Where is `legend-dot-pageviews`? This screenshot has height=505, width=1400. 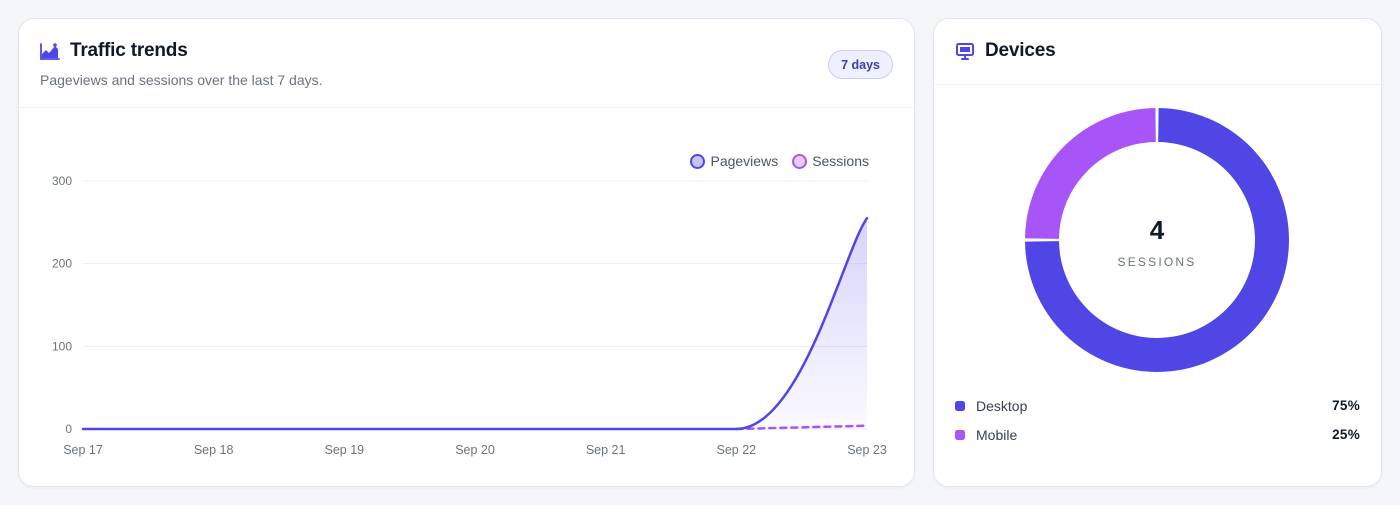
legend-dot-pageviews is located at coordinates (698, 161).